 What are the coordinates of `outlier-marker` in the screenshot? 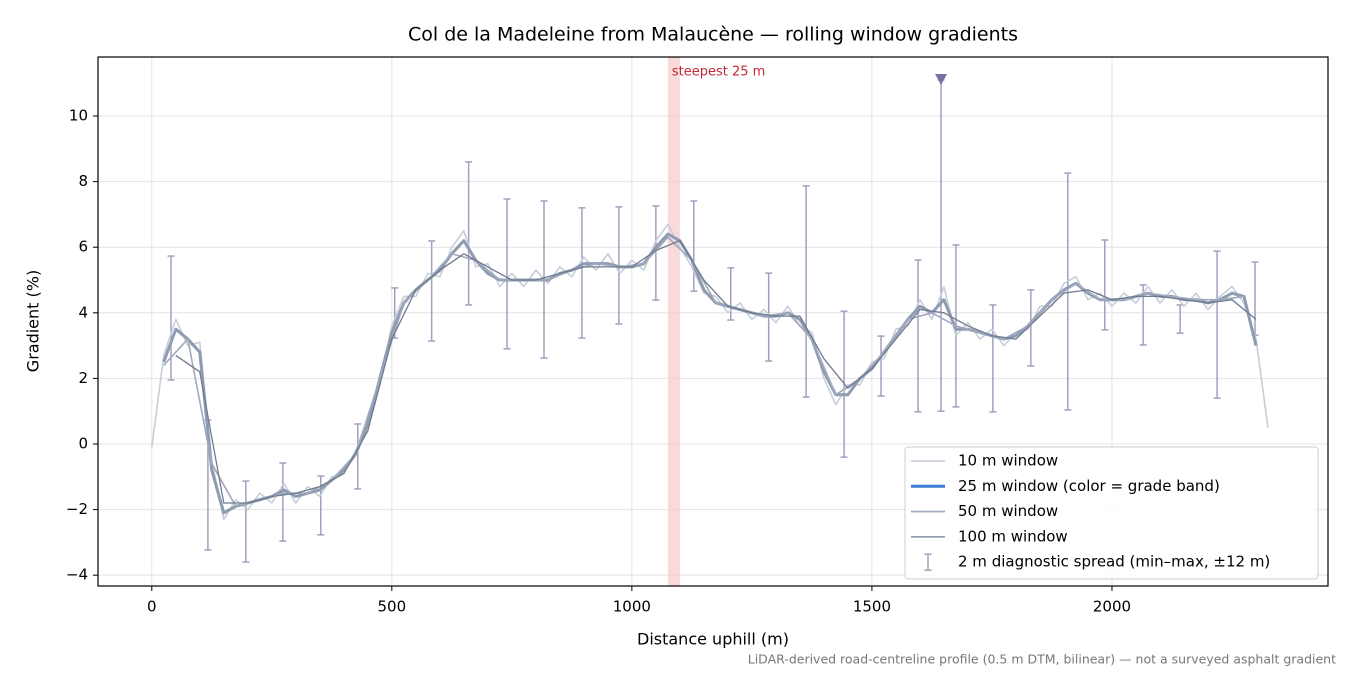 It's located at (941, 79).